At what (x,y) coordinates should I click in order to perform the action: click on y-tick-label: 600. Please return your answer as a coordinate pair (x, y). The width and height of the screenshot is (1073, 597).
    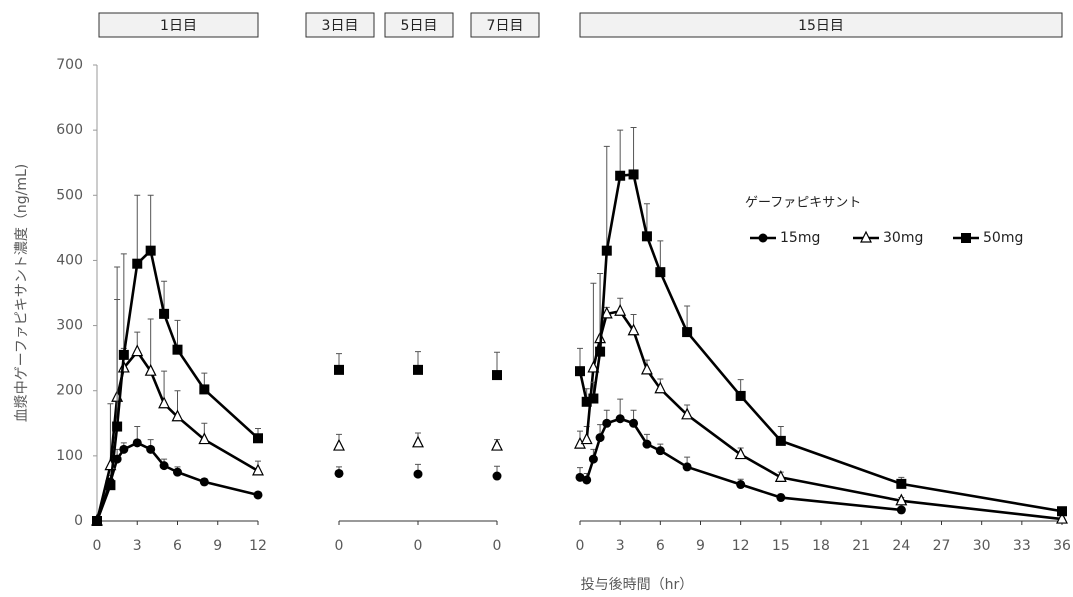
    Looking at the image, I should click on (69, 130).